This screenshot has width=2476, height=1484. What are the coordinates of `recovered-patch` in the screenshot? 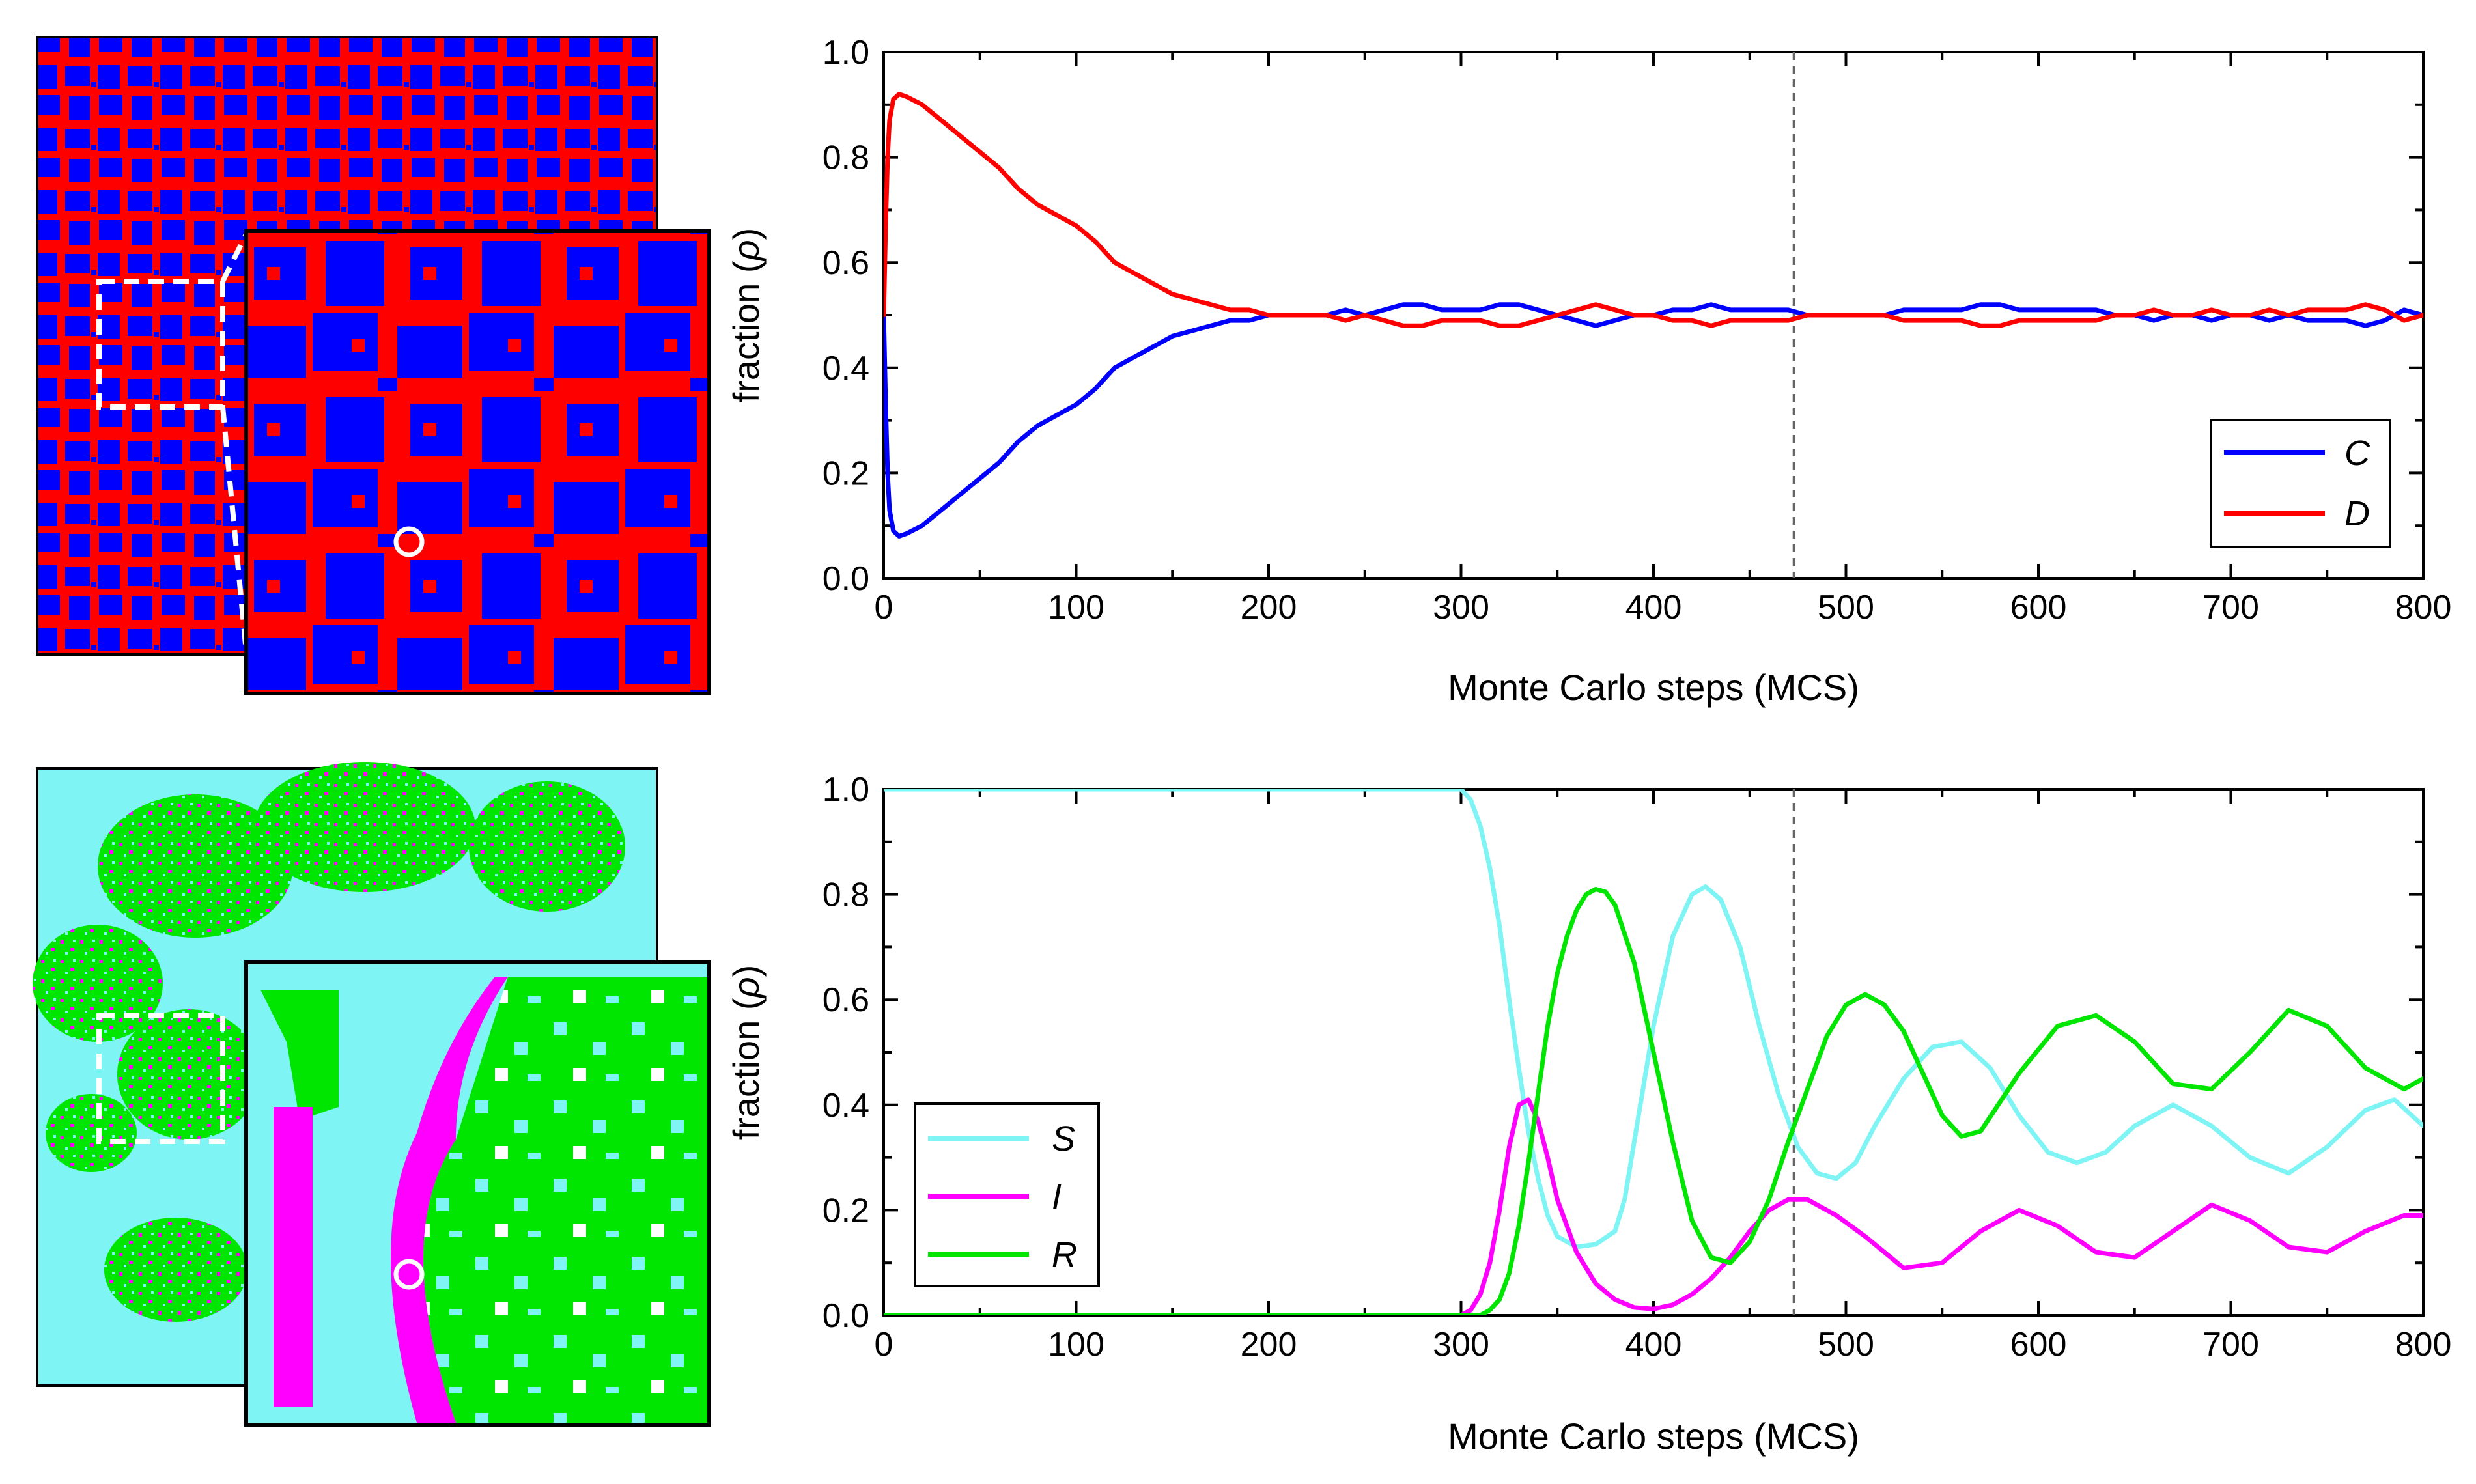 It's located at (299, 1055).